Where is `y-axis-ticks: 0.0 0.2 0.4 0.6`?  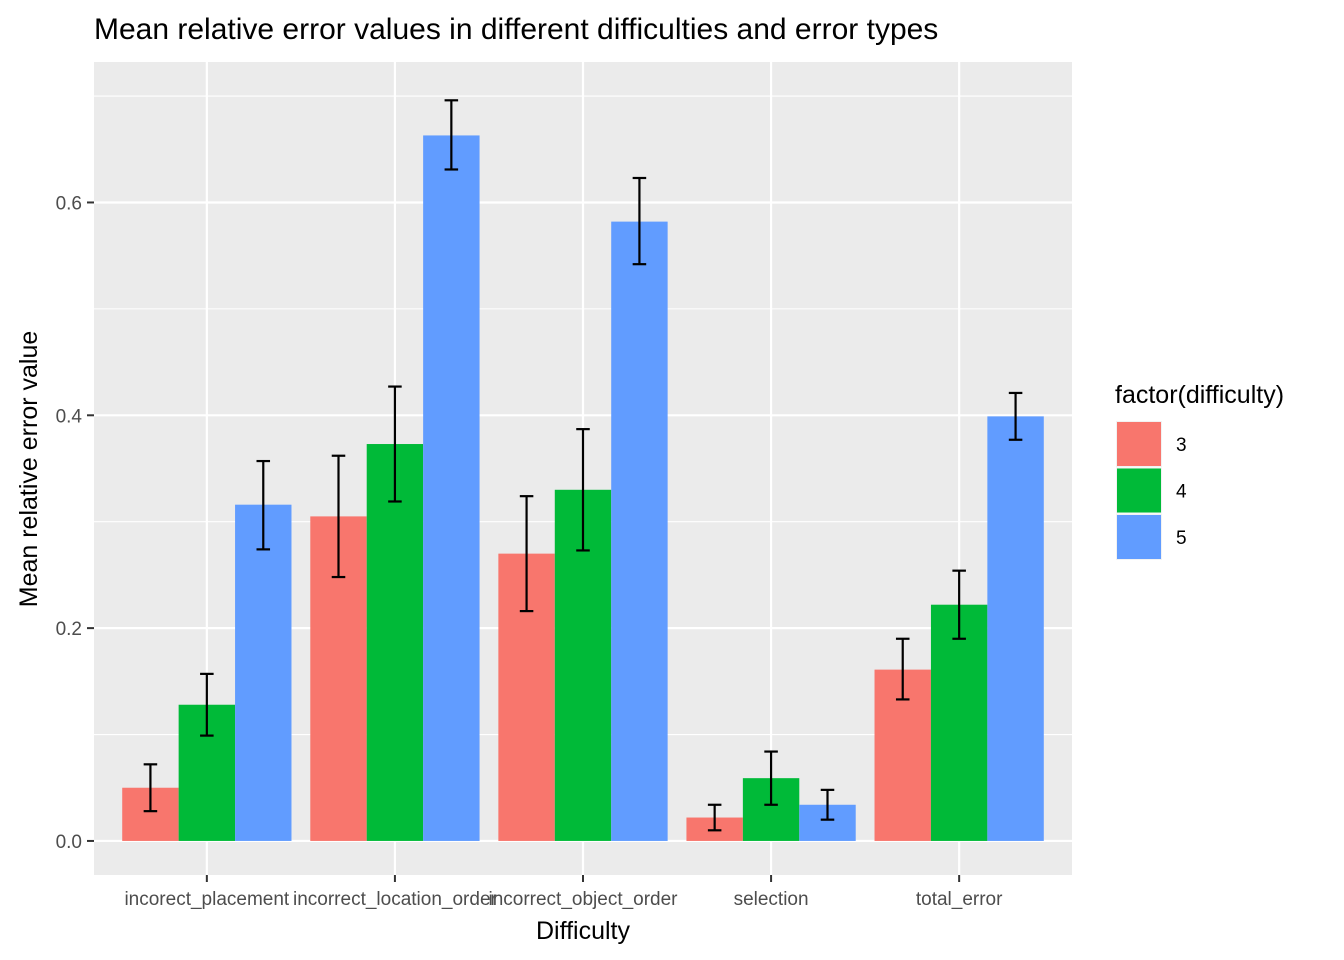
y-axis-ticks: 0.0 0.2 0.4 0.6 is located at coordinates (75, 523).